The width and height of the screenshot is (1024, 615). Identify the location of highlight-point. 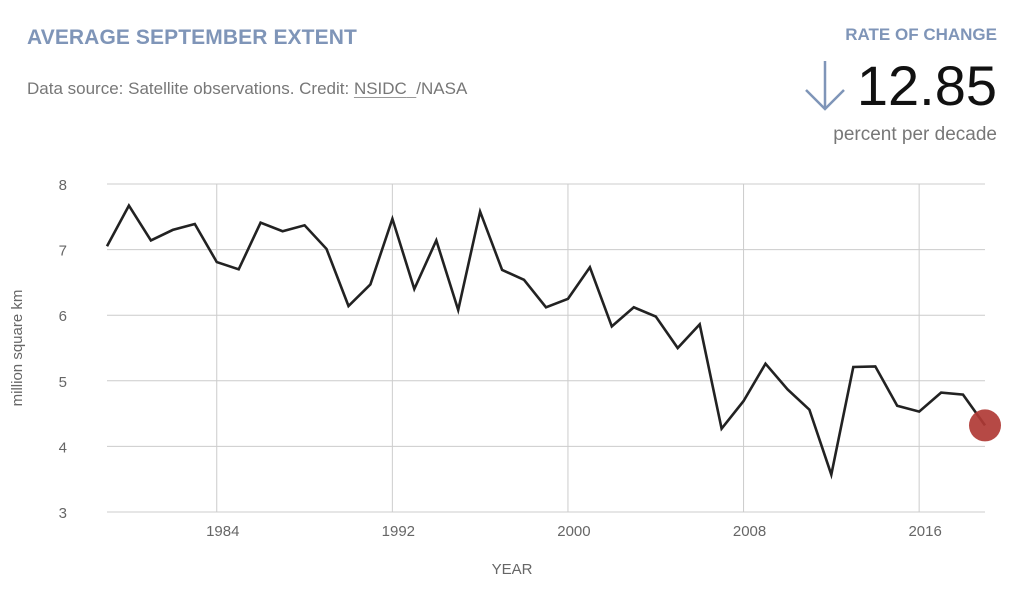
(985, 425).